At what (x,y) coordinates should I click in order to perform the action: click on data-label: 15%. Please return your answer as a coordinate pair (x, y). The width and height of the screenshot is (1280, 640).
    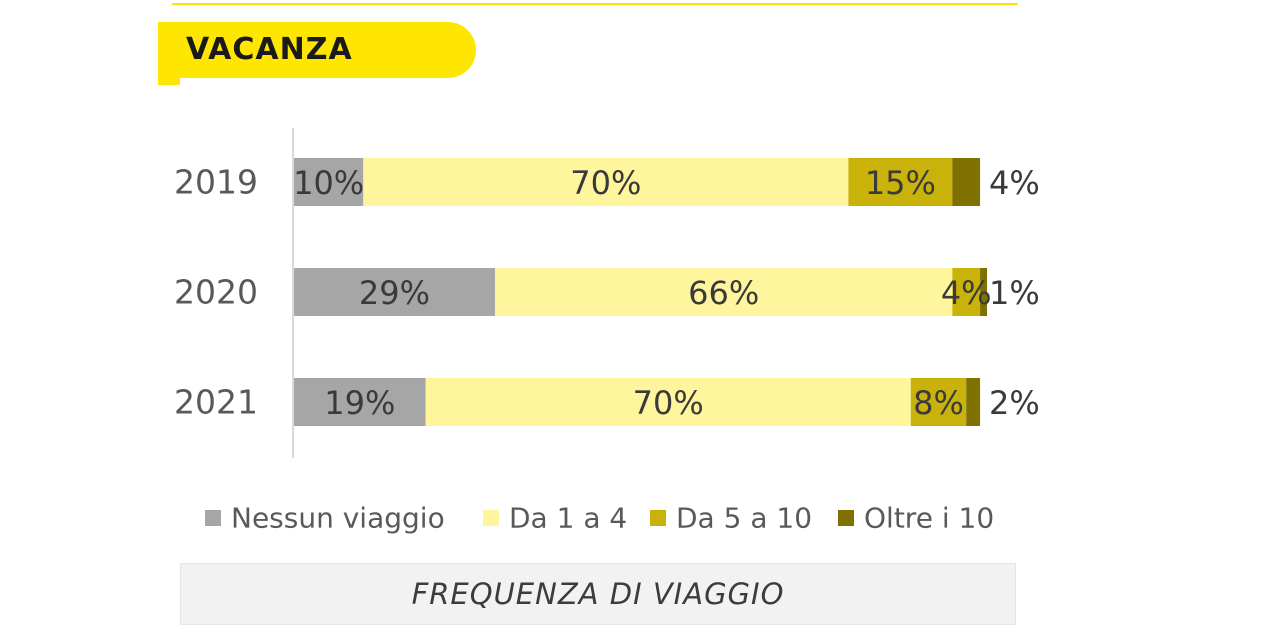
    Looking at the image, I should click on (900, 183).